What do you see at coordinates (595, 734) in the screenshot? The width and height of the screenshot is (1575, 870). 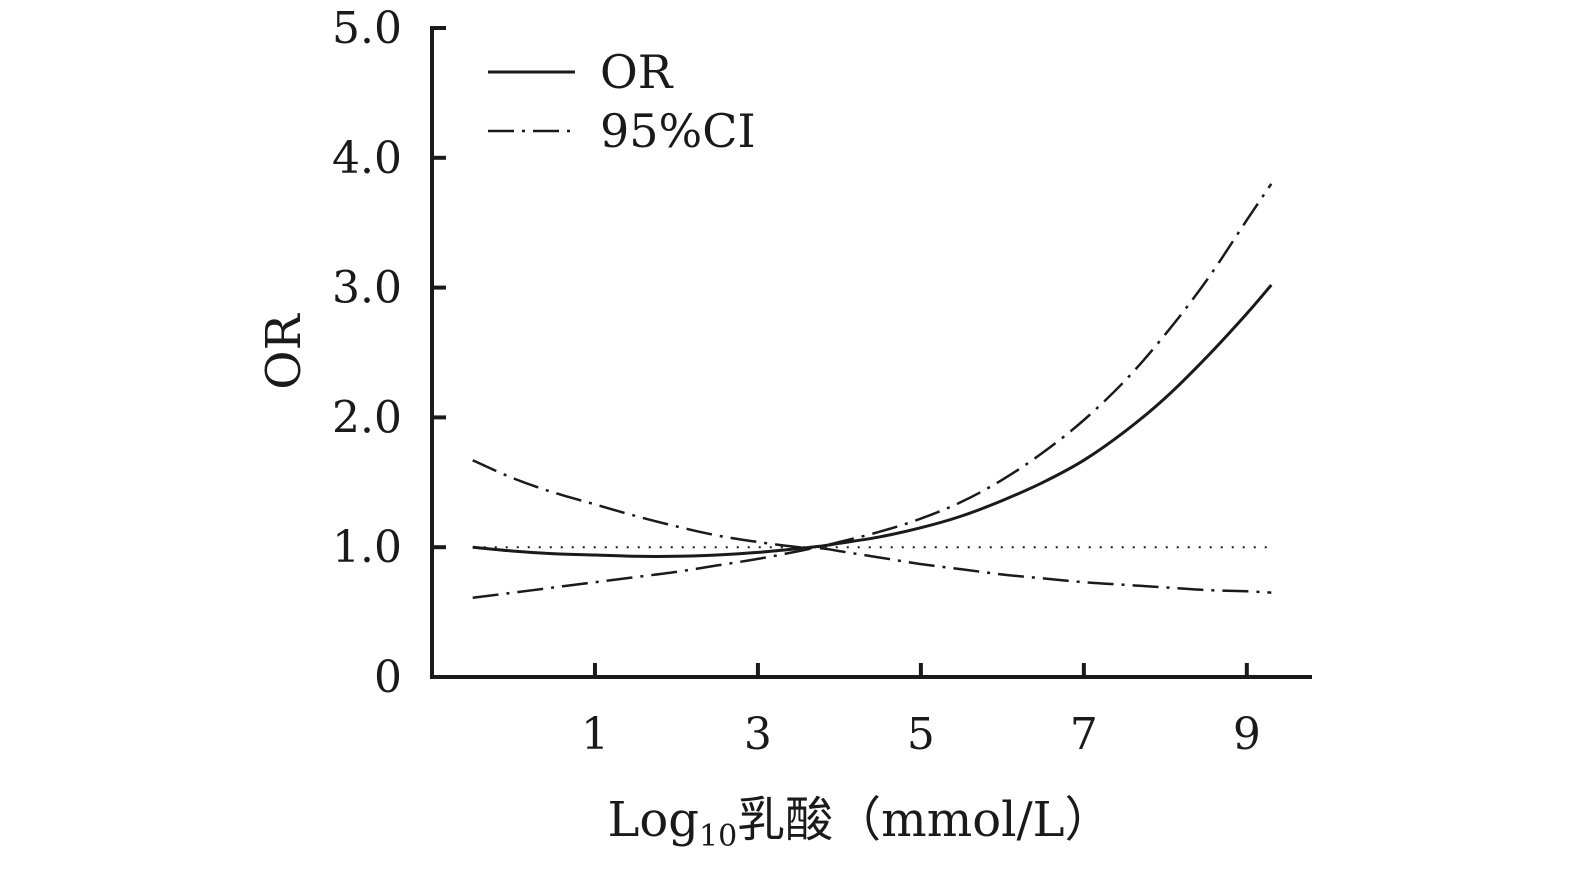 I see `x-tick-label: 1` at bounding box center [595, 734].